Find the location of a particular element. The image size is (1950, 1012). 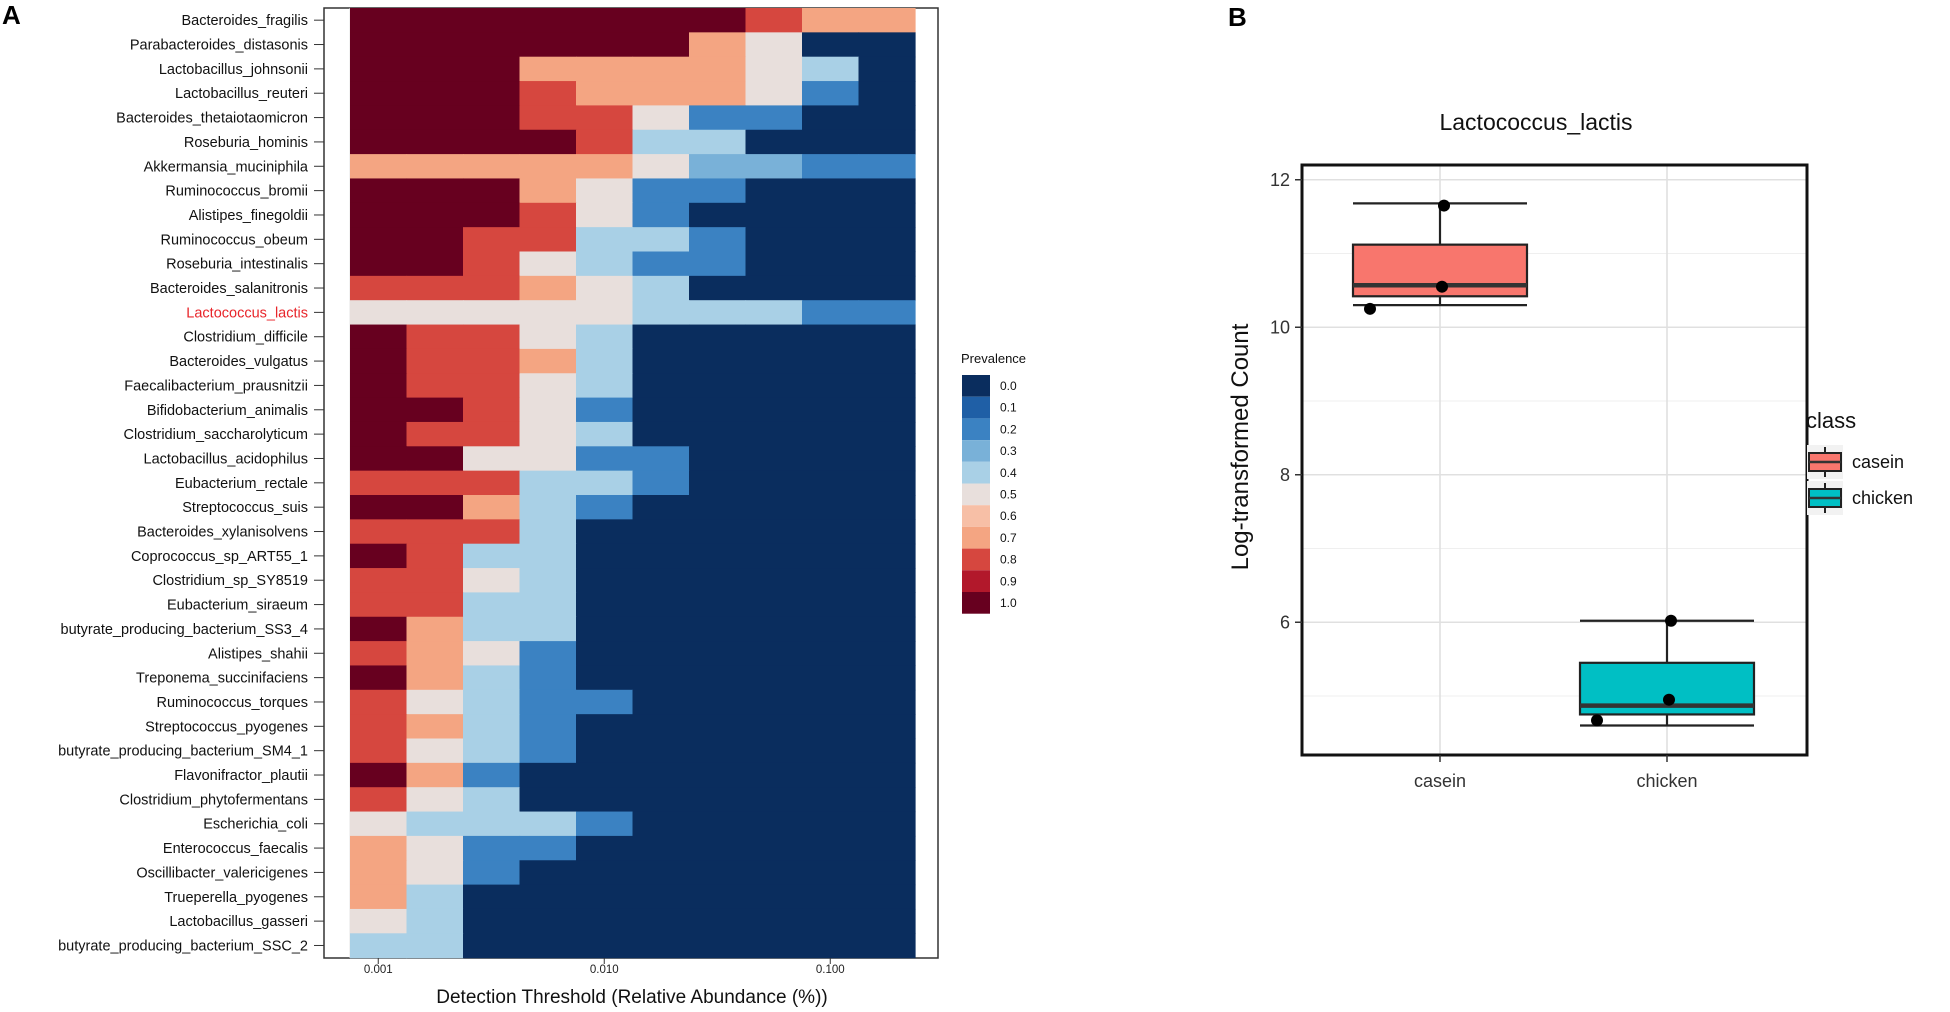

prevalence-legend-label: 0.1 is located at coordinates (1008, 408).